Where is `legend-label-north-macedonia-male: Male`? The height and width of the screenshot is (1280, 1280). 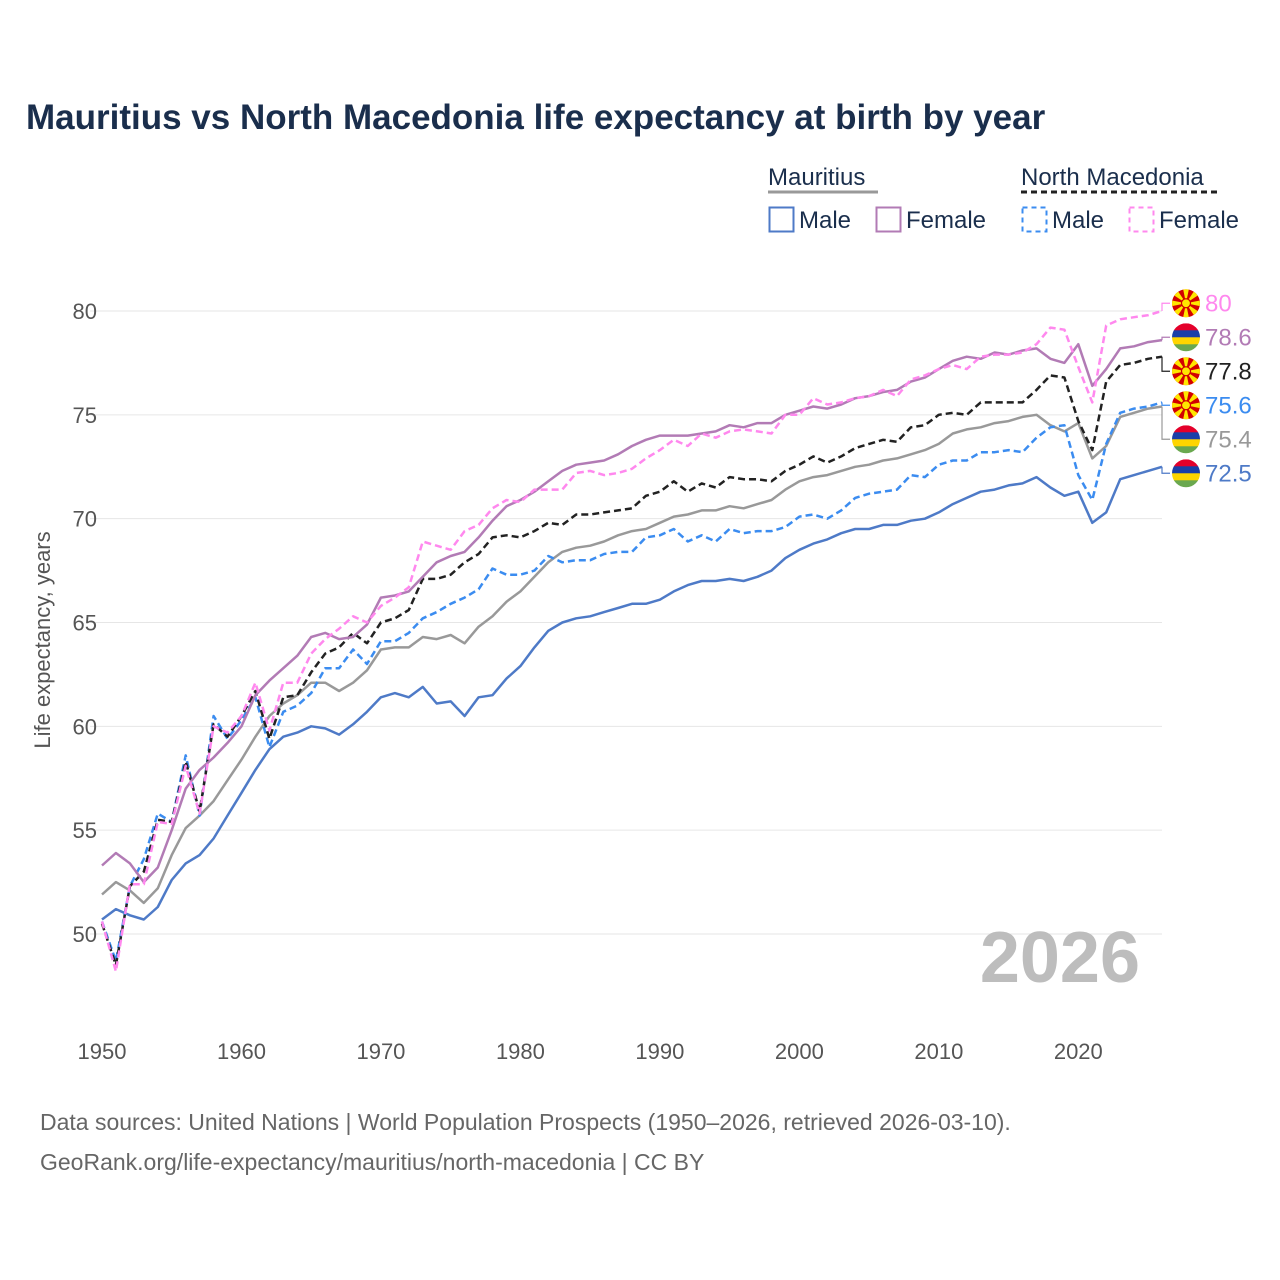
legend-label-north-macedonia-male: Male is located at coordinates (1078, 220).